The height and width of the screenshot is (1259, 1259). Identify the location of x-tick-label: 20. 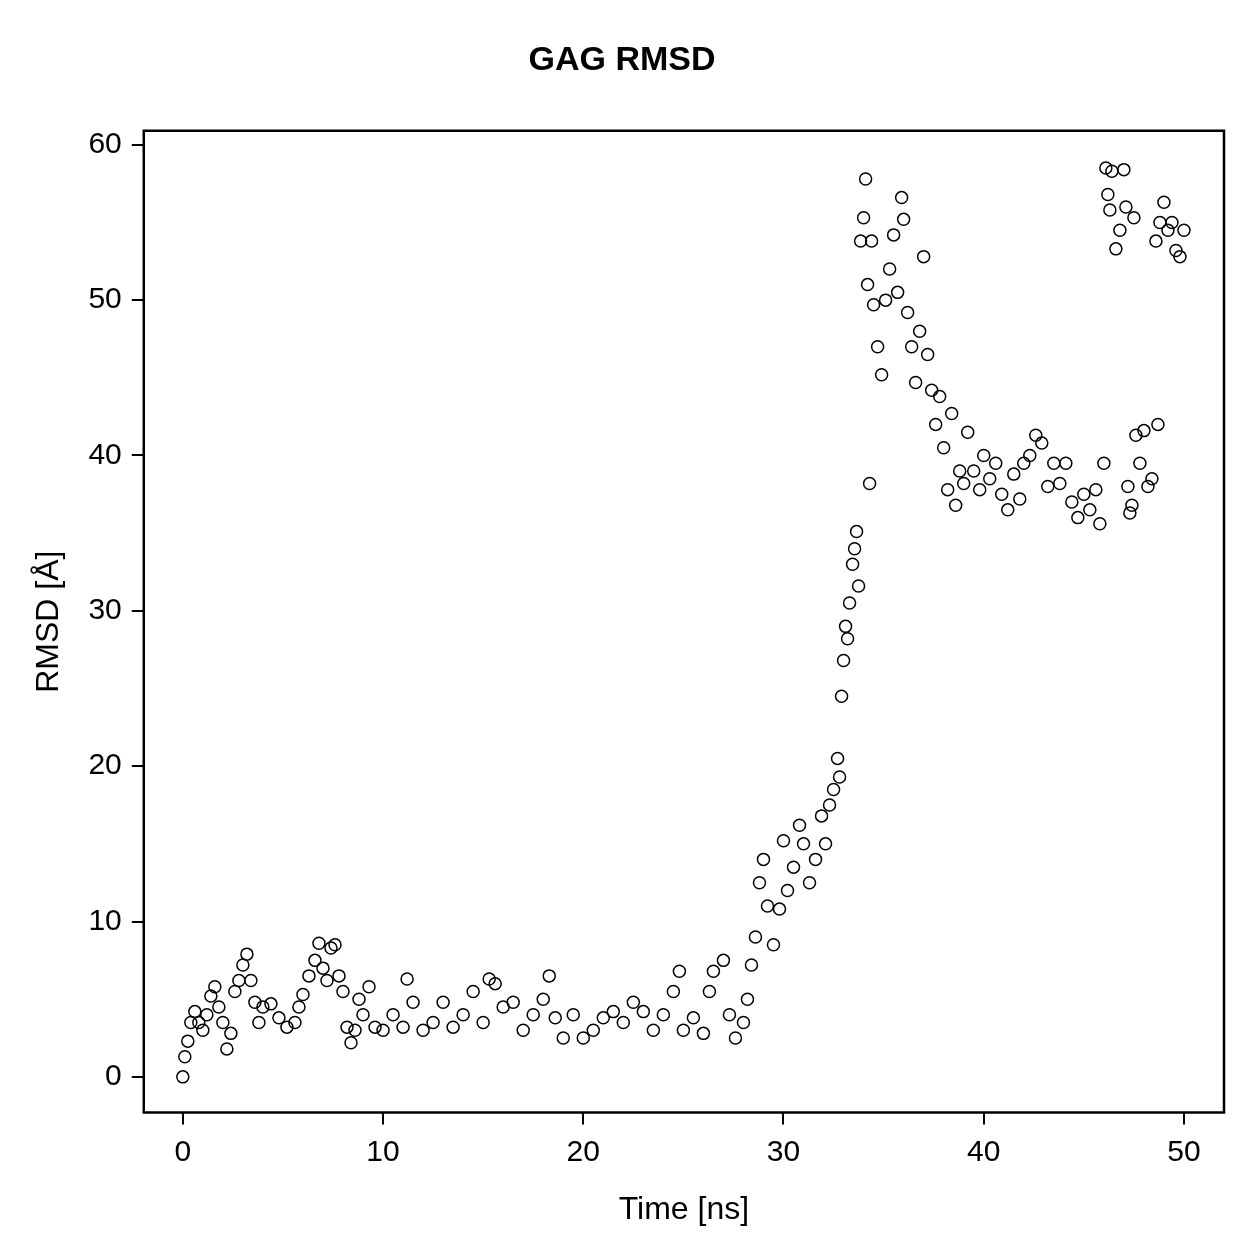
(583, 1150).